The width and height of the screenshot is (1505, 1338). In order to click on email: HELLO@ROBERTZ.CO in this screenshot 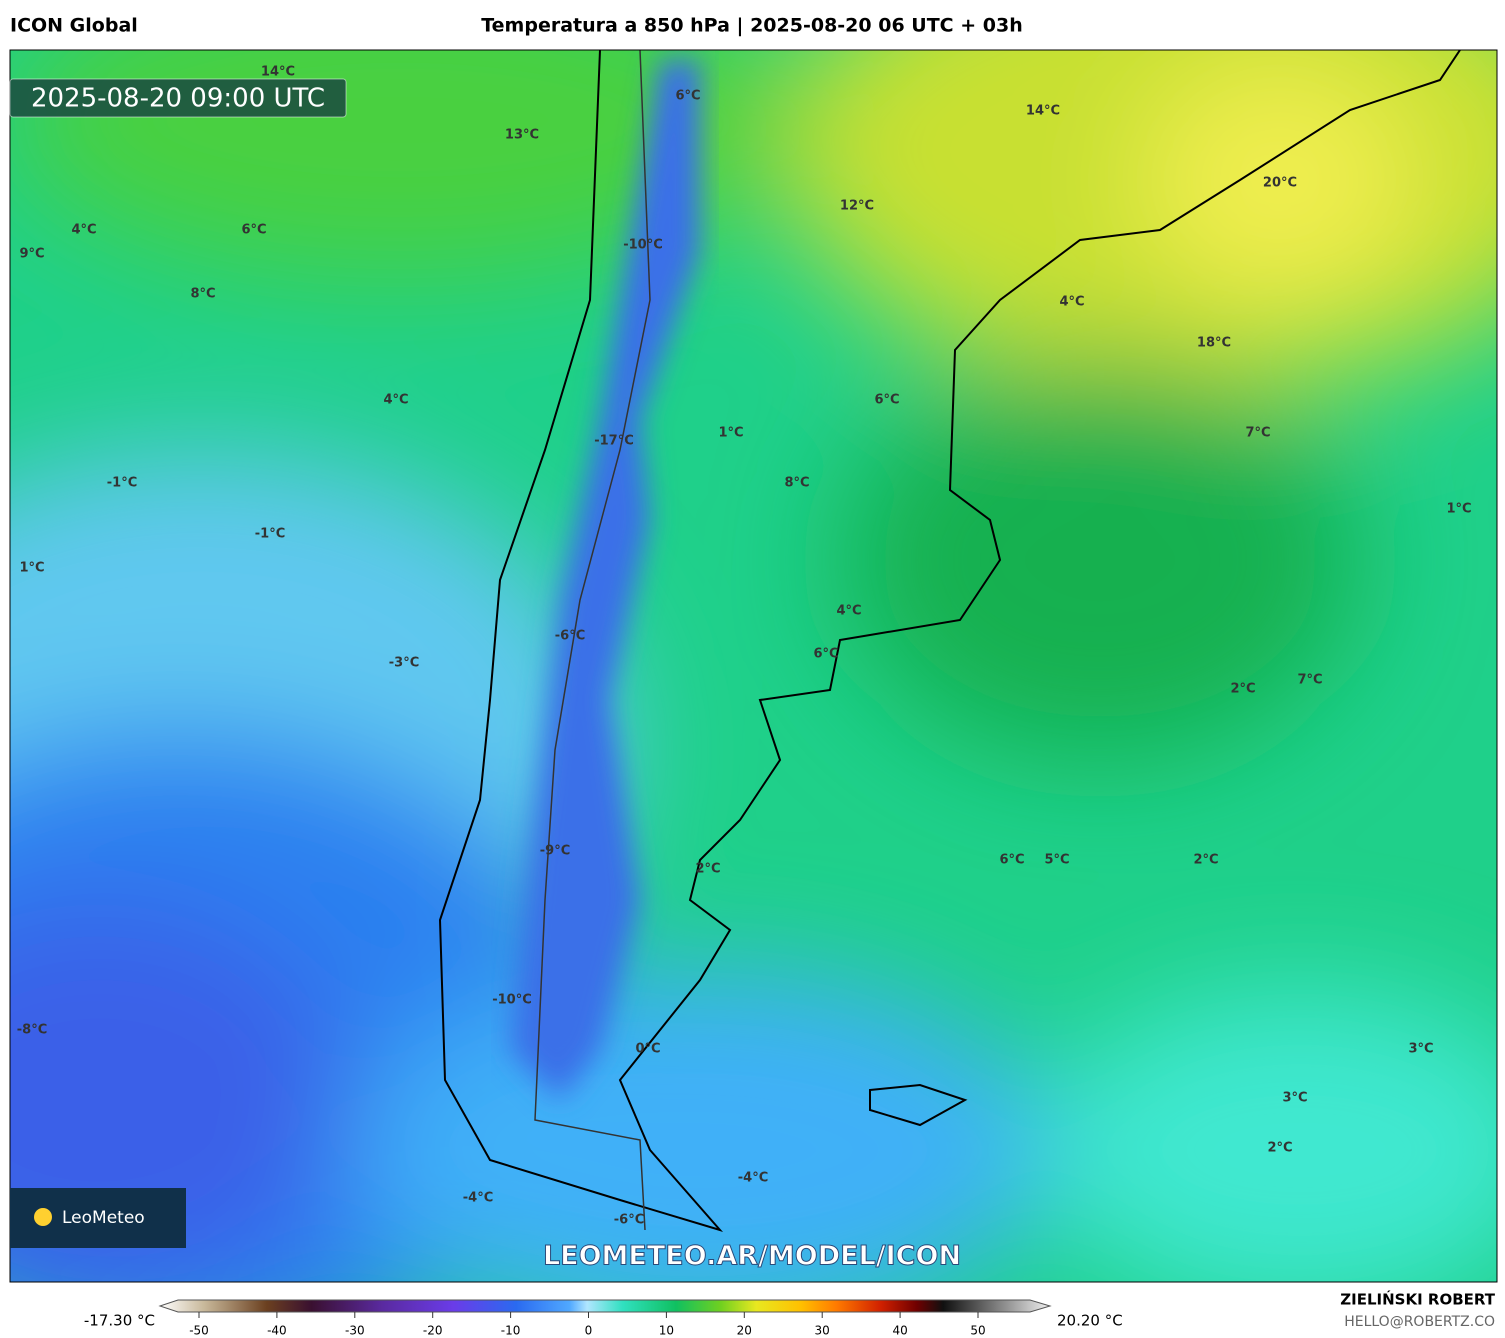, I will do `click(1419, 1322)`.